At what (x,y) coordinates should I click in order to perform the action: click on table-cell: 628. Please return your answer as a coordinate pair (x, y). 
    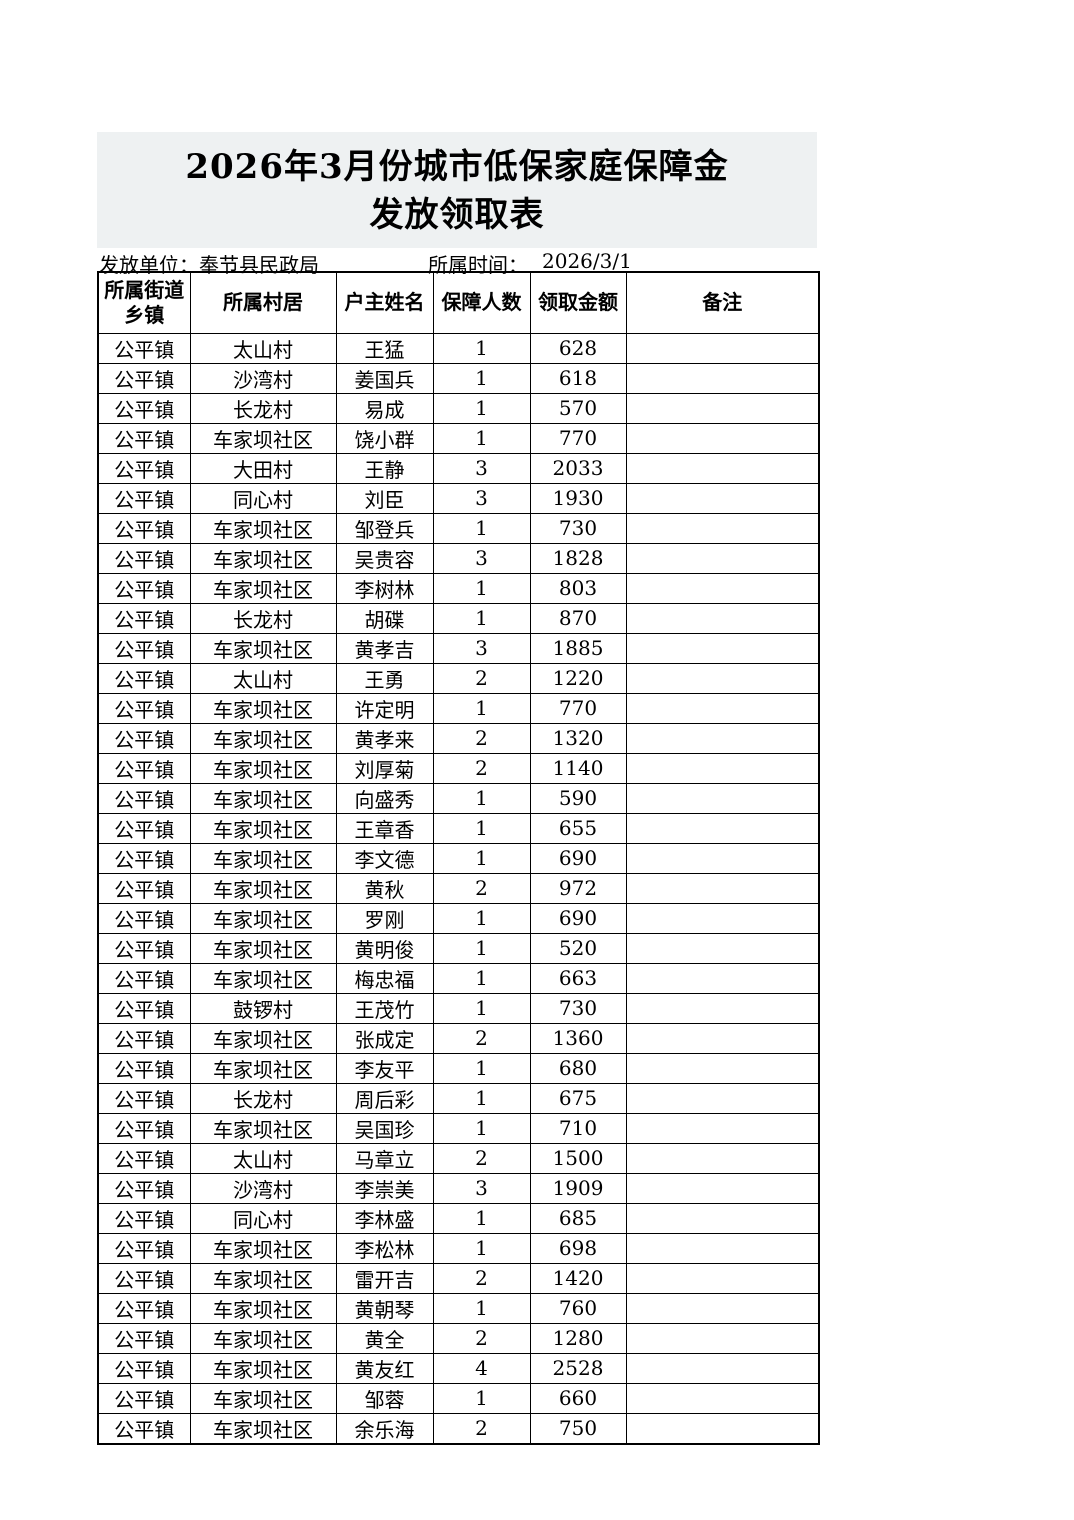
    Looking at the image, I should click on (578, 348).